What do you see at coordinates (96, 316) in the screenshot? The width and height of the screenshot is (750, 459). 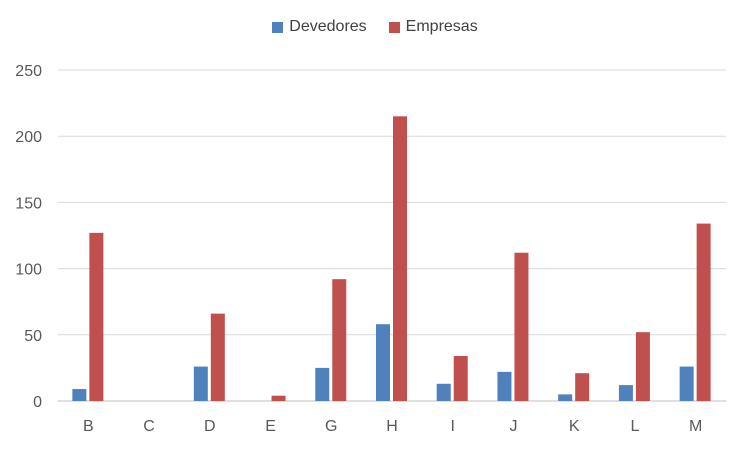 I see `bar-empresas-B` at bounding box center [96, 316].